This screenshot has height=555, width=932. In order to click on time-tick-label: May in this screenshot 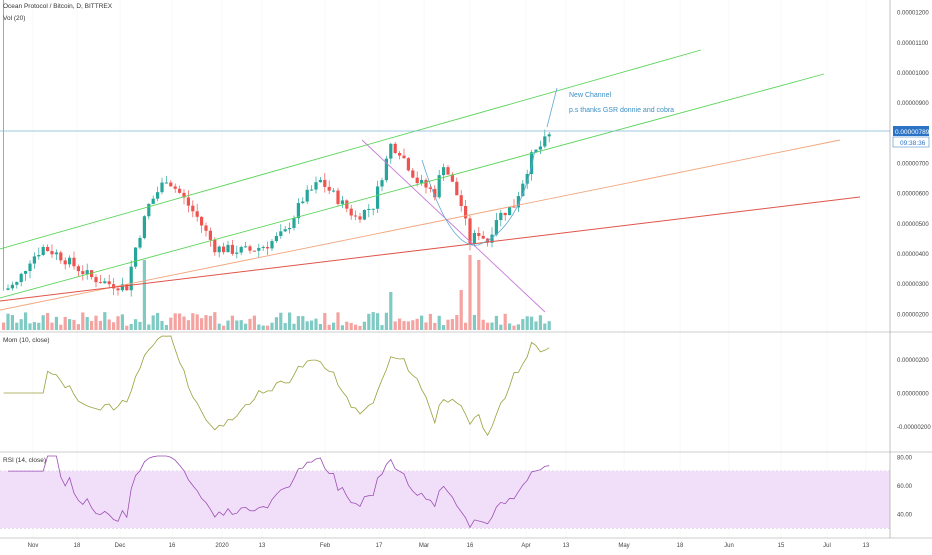, I will do `click(623, 546)`.